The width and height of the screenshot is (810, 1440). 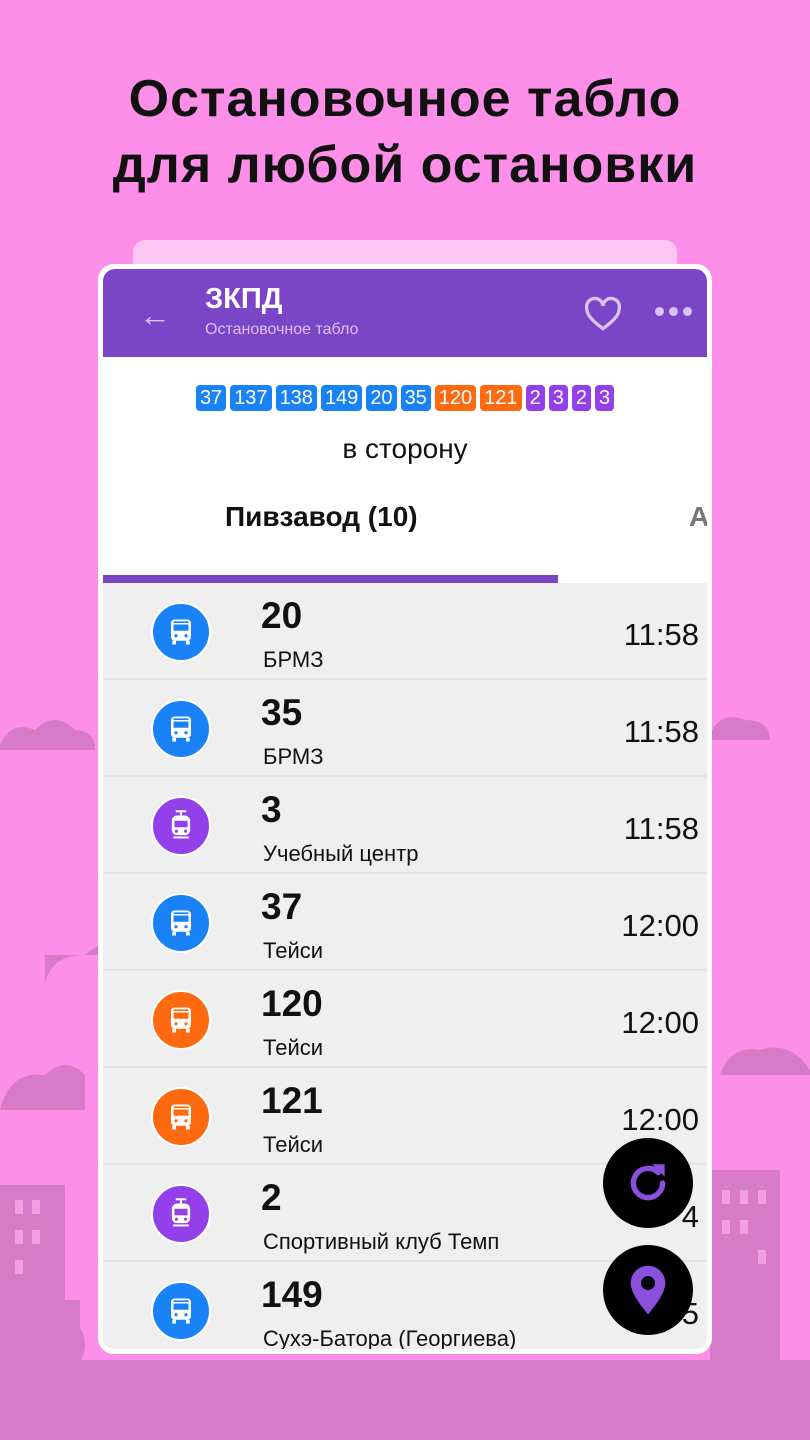 What do you see at coordinates (282, 712) in the screenshot?
I see `route-number: 35` at bounding box center [282, 712].